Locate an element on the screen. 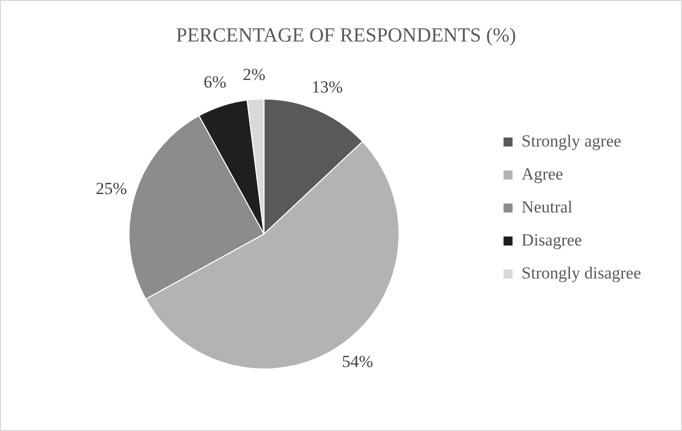 Image resolution: width=682 pixels, height=431 pixels. chart-title: PERCENTAGE OF RESPONDENTS (%) is located at coordinates (346, 35).